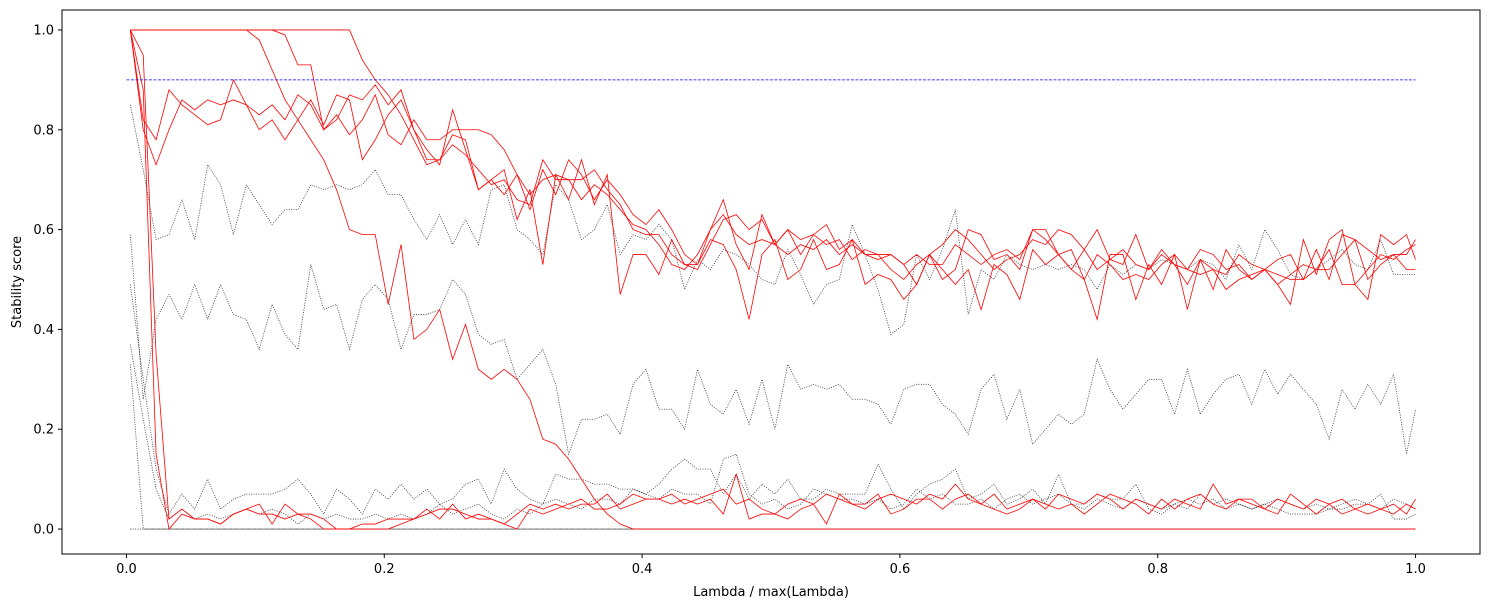 This screenshot has width=1489, height=608. What do you see at coordinates (43, 230) in the screenshot?
I see `y-tick-label: 0.6` at bounding box center [43, 230].